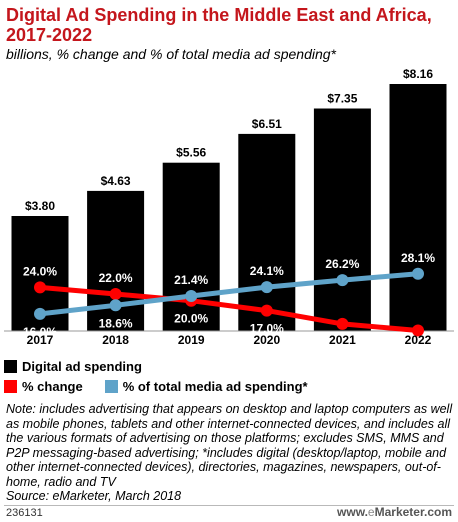 The image size is (458, 522). I want to click on legend-item-digital-ad-spending: Digital ad spending, so click(73, 366).